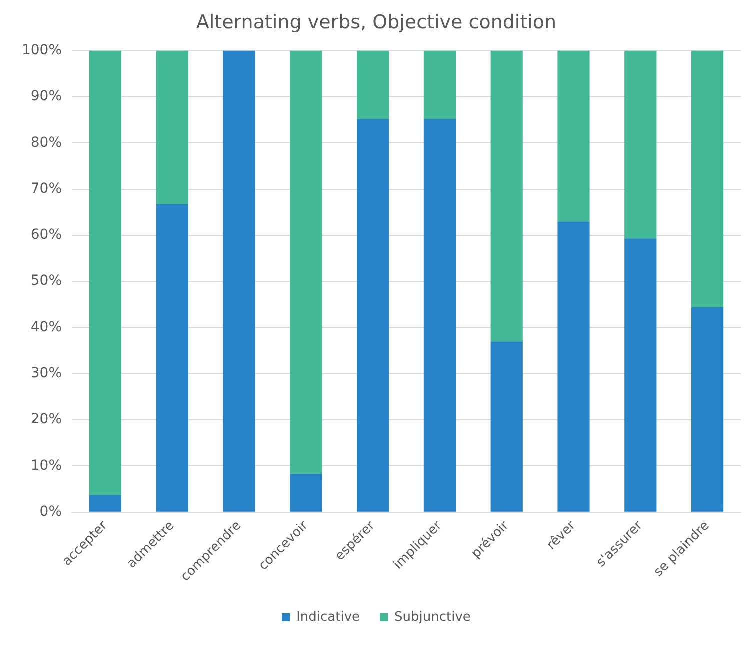  What do you see at coordinates (46, 281) in the screenshot?
I see `y-tick-label: 50%` at bounding box center [46, 281].